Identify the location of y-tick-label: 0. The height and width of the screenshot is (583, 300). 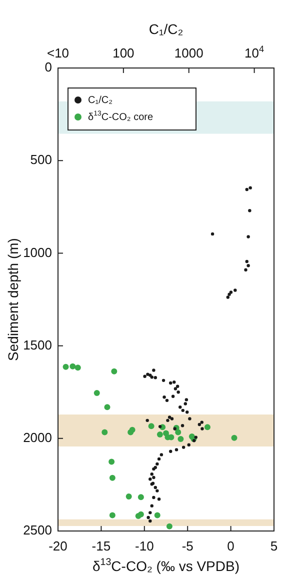
(48, 67).